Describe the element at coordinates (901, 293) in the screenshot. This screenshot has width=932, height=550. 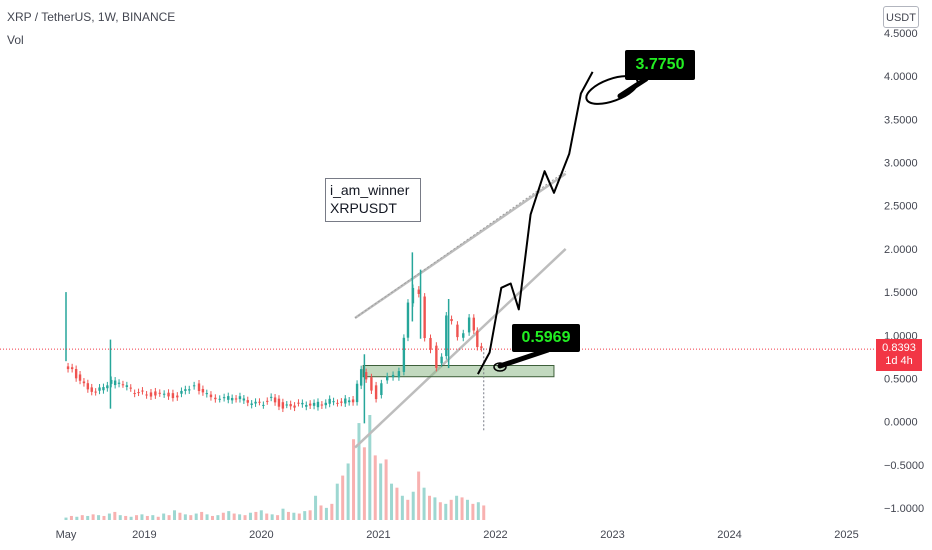
I see `y-tick-label: 1.5000` at that location.